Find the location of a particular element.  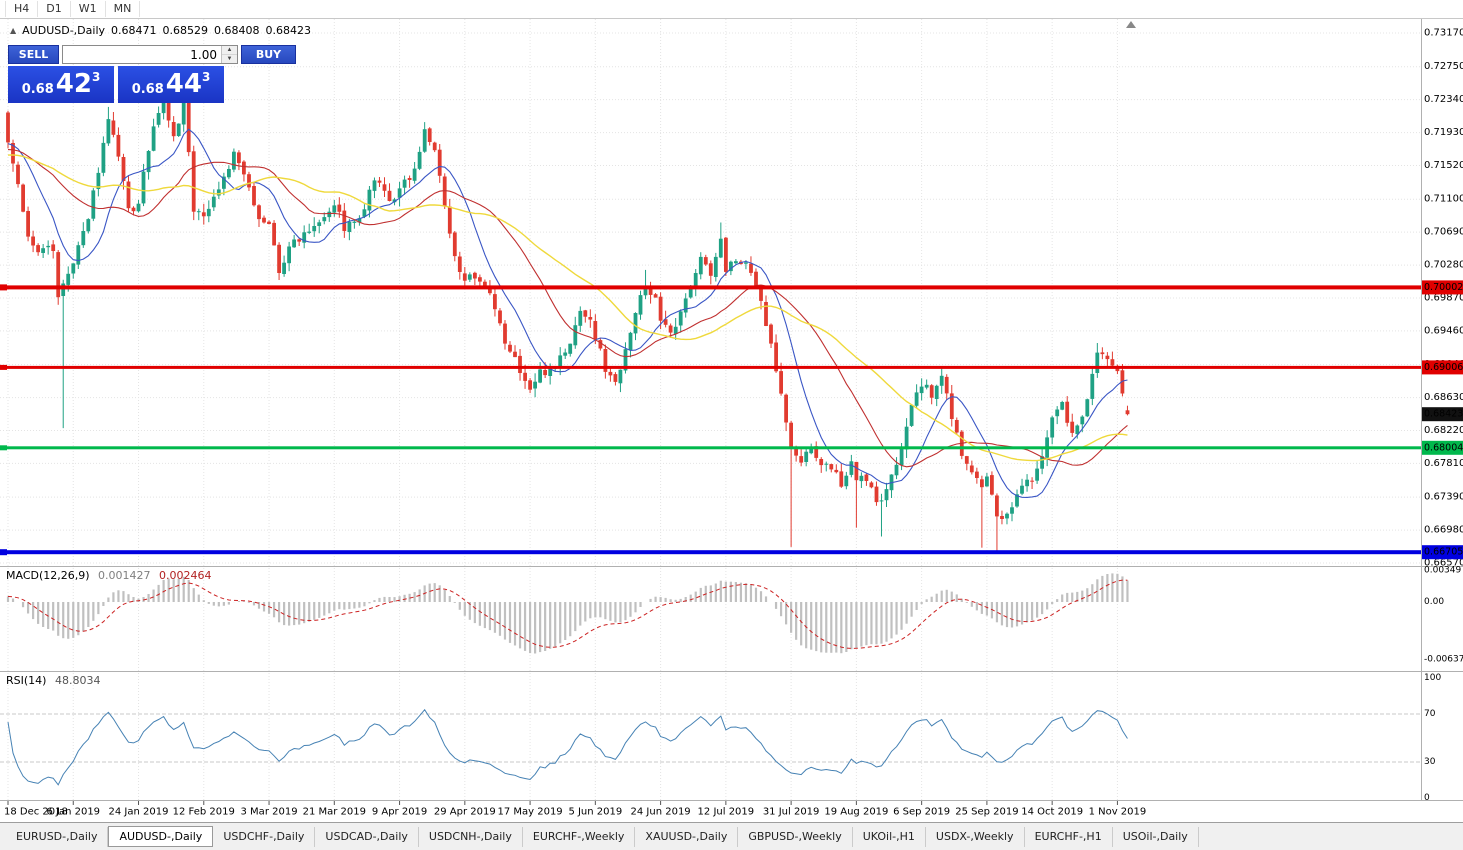

rsi-scale-labels: 100 70 30 0 is located at coordinates (1432, 738).